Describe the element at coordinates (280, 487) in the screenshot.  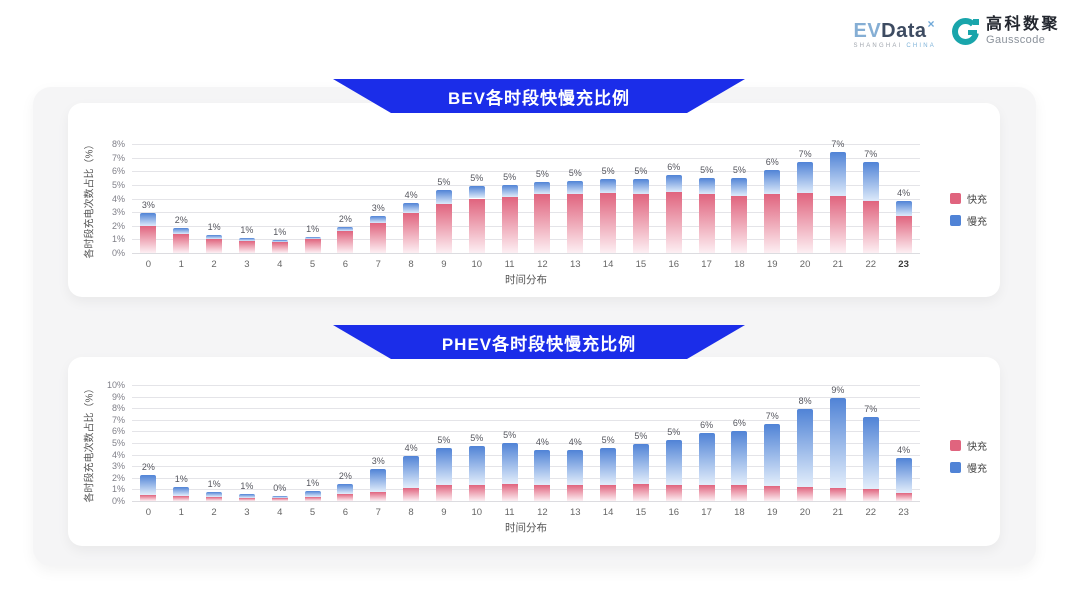
I see `bar-value-label: 0%` at that location.